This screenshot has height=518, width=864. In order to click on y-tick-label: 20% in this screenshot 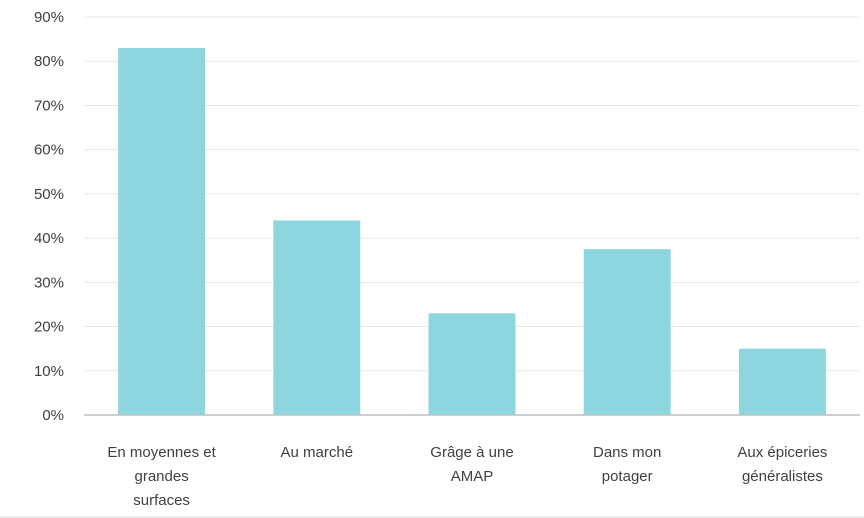, I will do `click(49, 327)`.